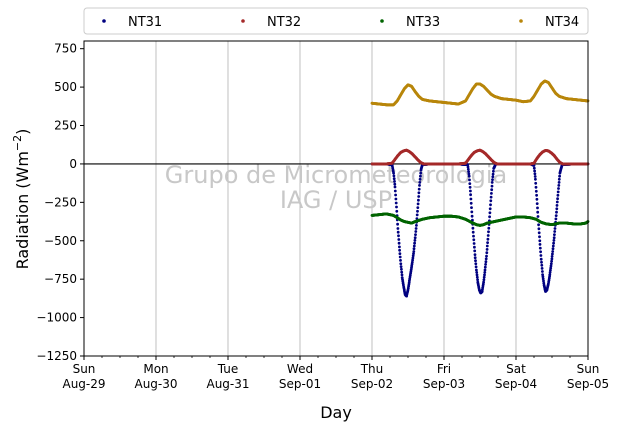  What do you see at coordinates (336, 21) in the screenshot?
I see `legend-frame` at bounding box center [336, 21].